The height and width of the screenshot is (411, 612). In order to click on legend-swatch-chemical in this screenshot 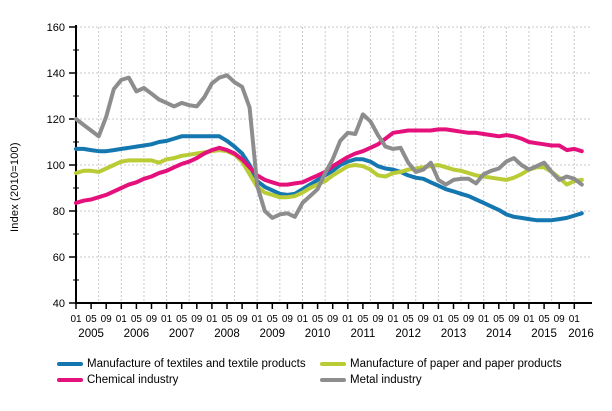, I will do `click(70, 380)`.